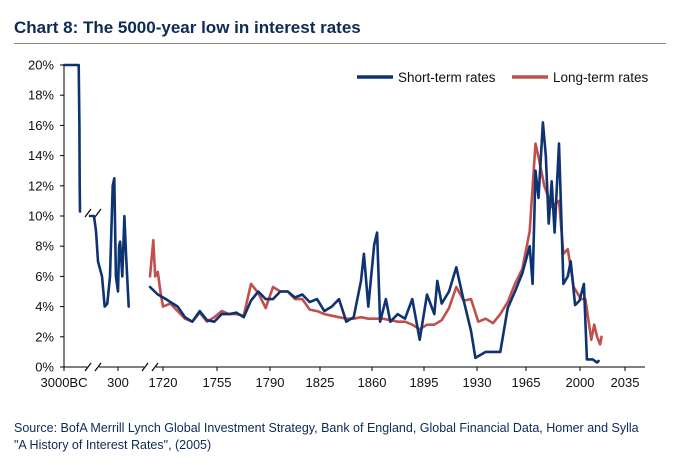 This screenshot has height=471, width=679. Describe the element at coordinates (41, 185) in the screenshot. I see `y-tick-label: 12%` at that location.